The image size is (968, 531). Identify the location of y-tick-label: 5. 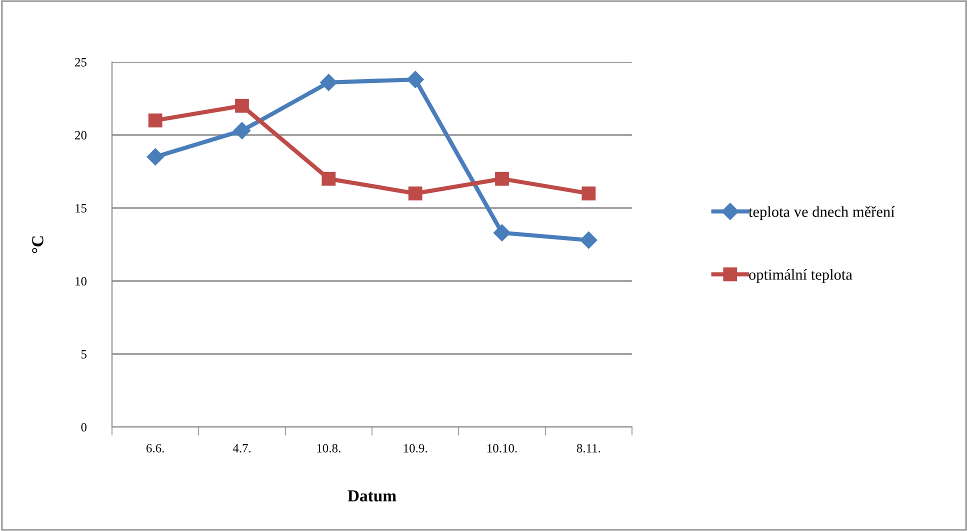
(84, 354).